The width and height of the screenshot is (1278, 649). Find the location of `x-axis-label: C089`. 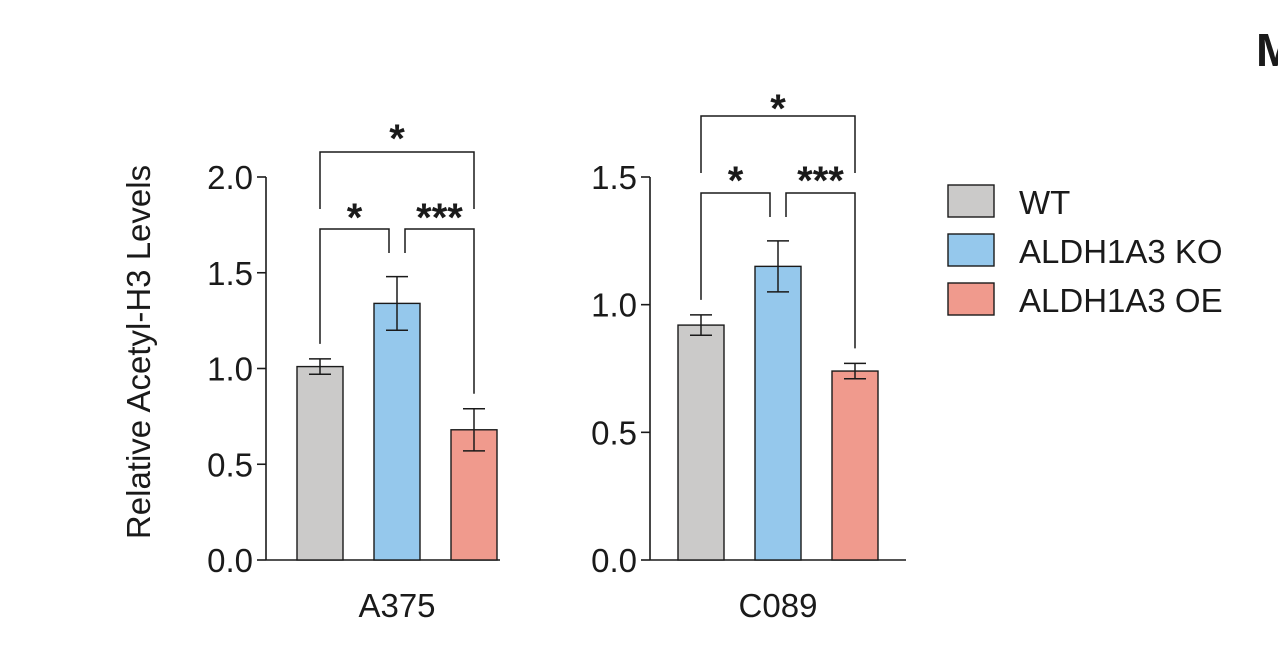

x-axis-label: C089 is located at coordinates (778, 605).